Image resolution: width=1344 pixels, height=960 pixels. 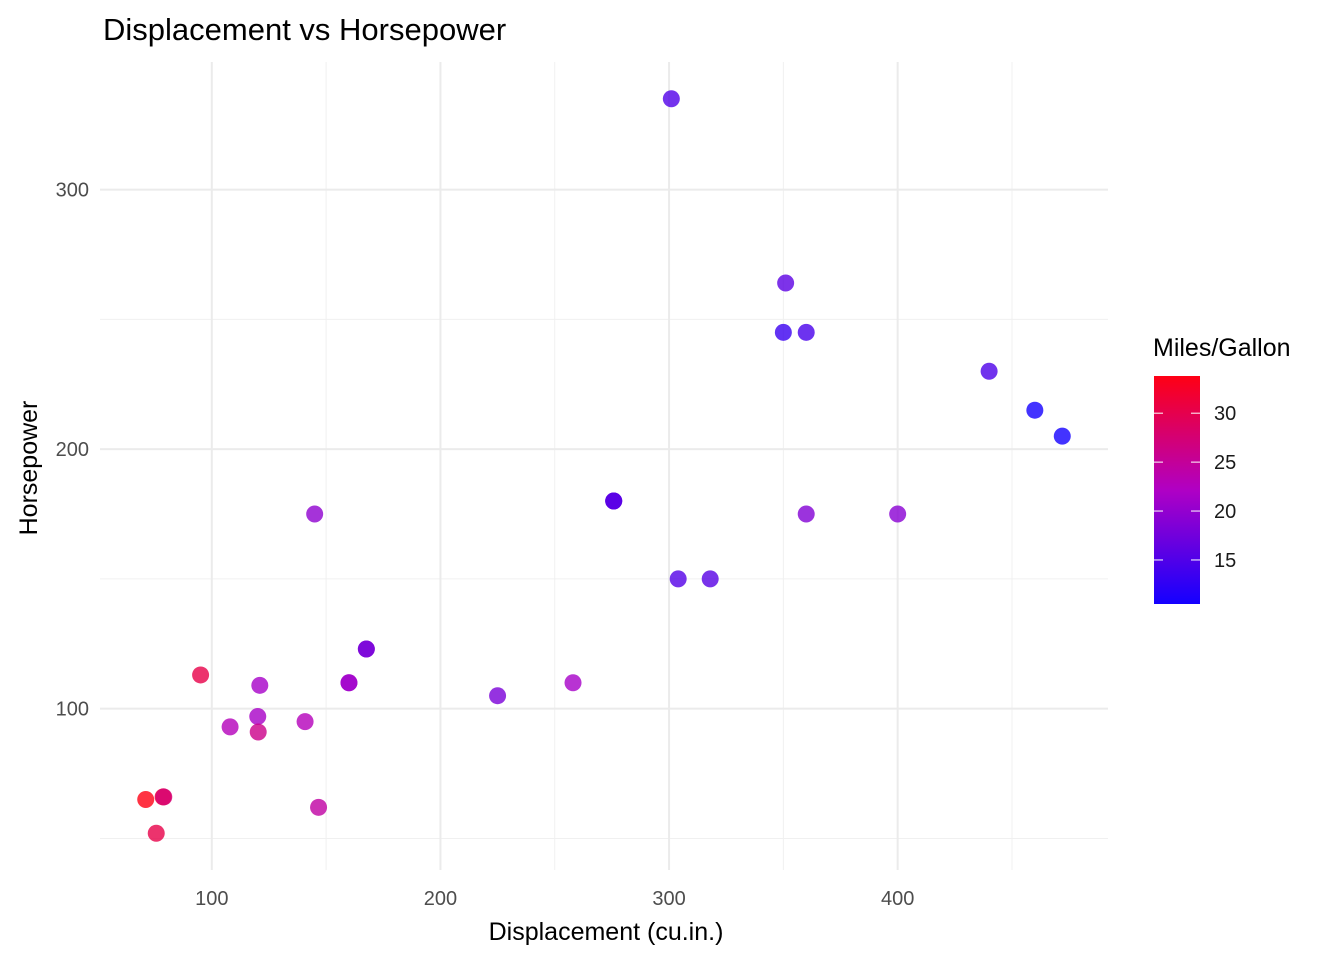 I want to click on y-tick-label: 100, so click(x=72, y=710).